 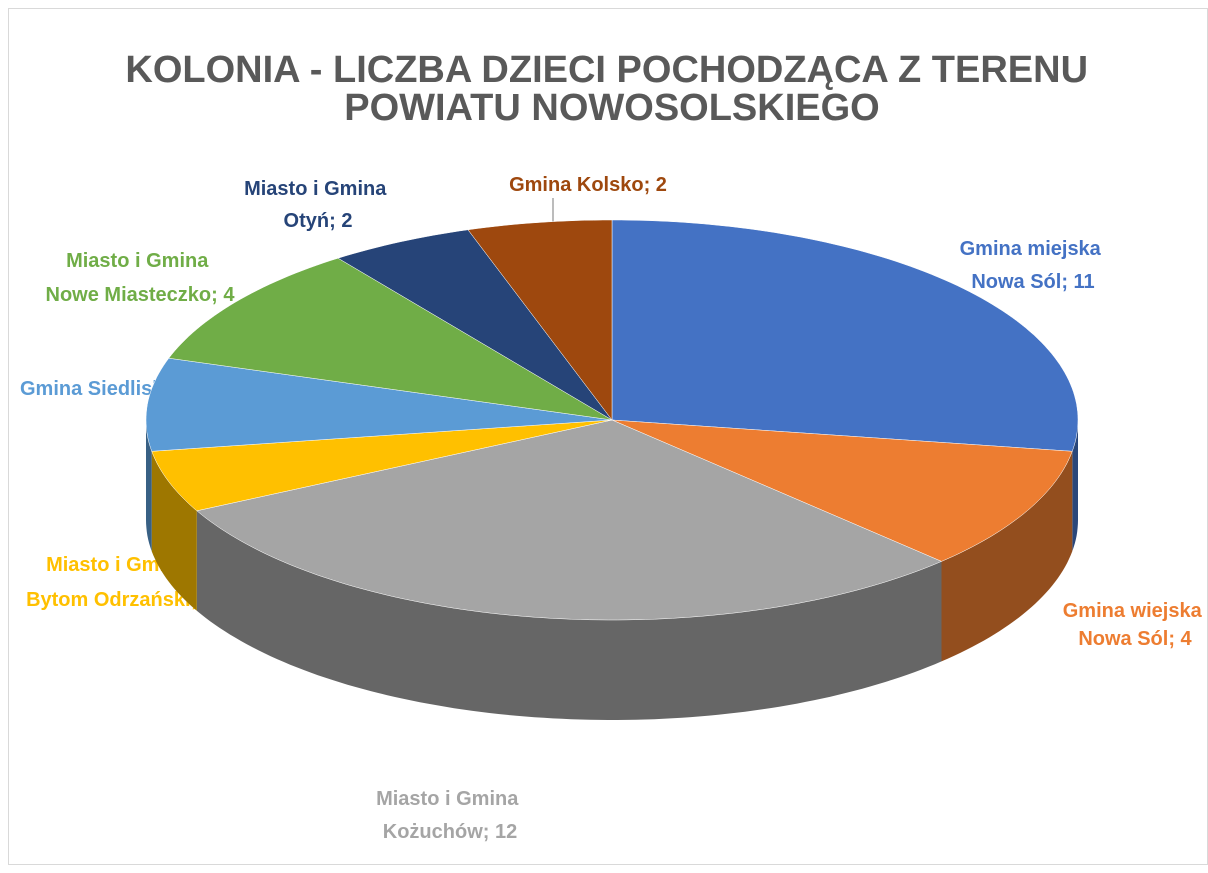 What do you see at coordinates (318, 221) in the screenshot?
I see `text-line: Otyń; 2` at bounding box center [318, 221].